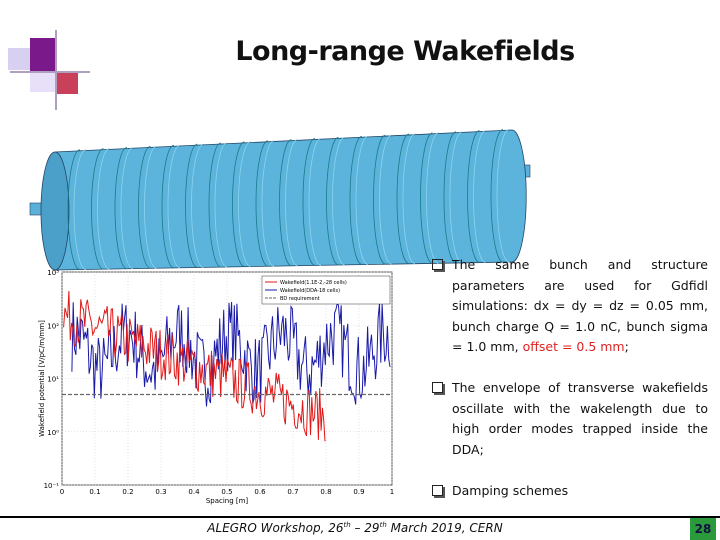  What do you see at coordinates (310, 291) in the screenshot?
I see `legend-label: Wakefield(DDA-18 cells)` at bounding box center [310, 291].